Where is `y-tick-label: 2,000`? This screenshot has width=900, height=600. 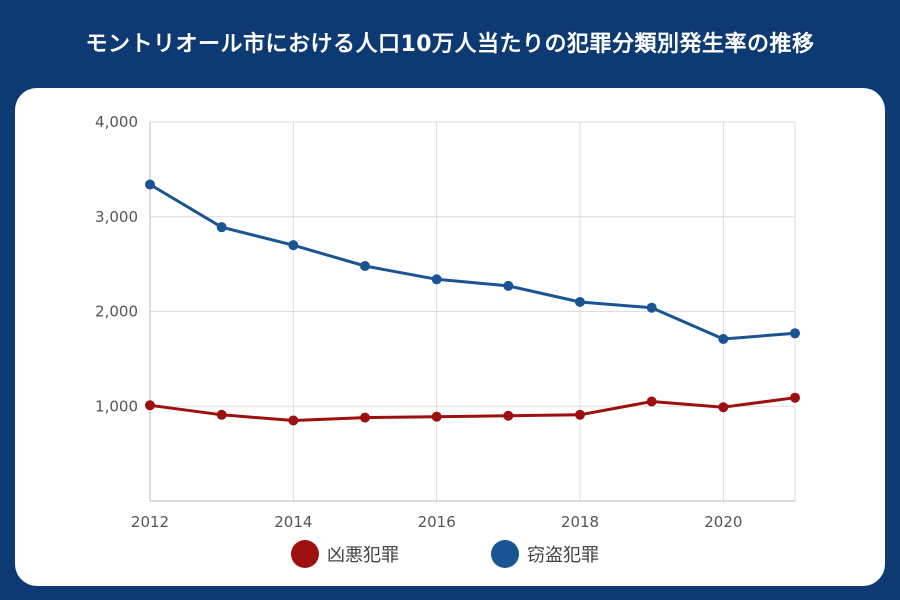
y-tick-label: 2,000 is located at coordinates (116, 312).